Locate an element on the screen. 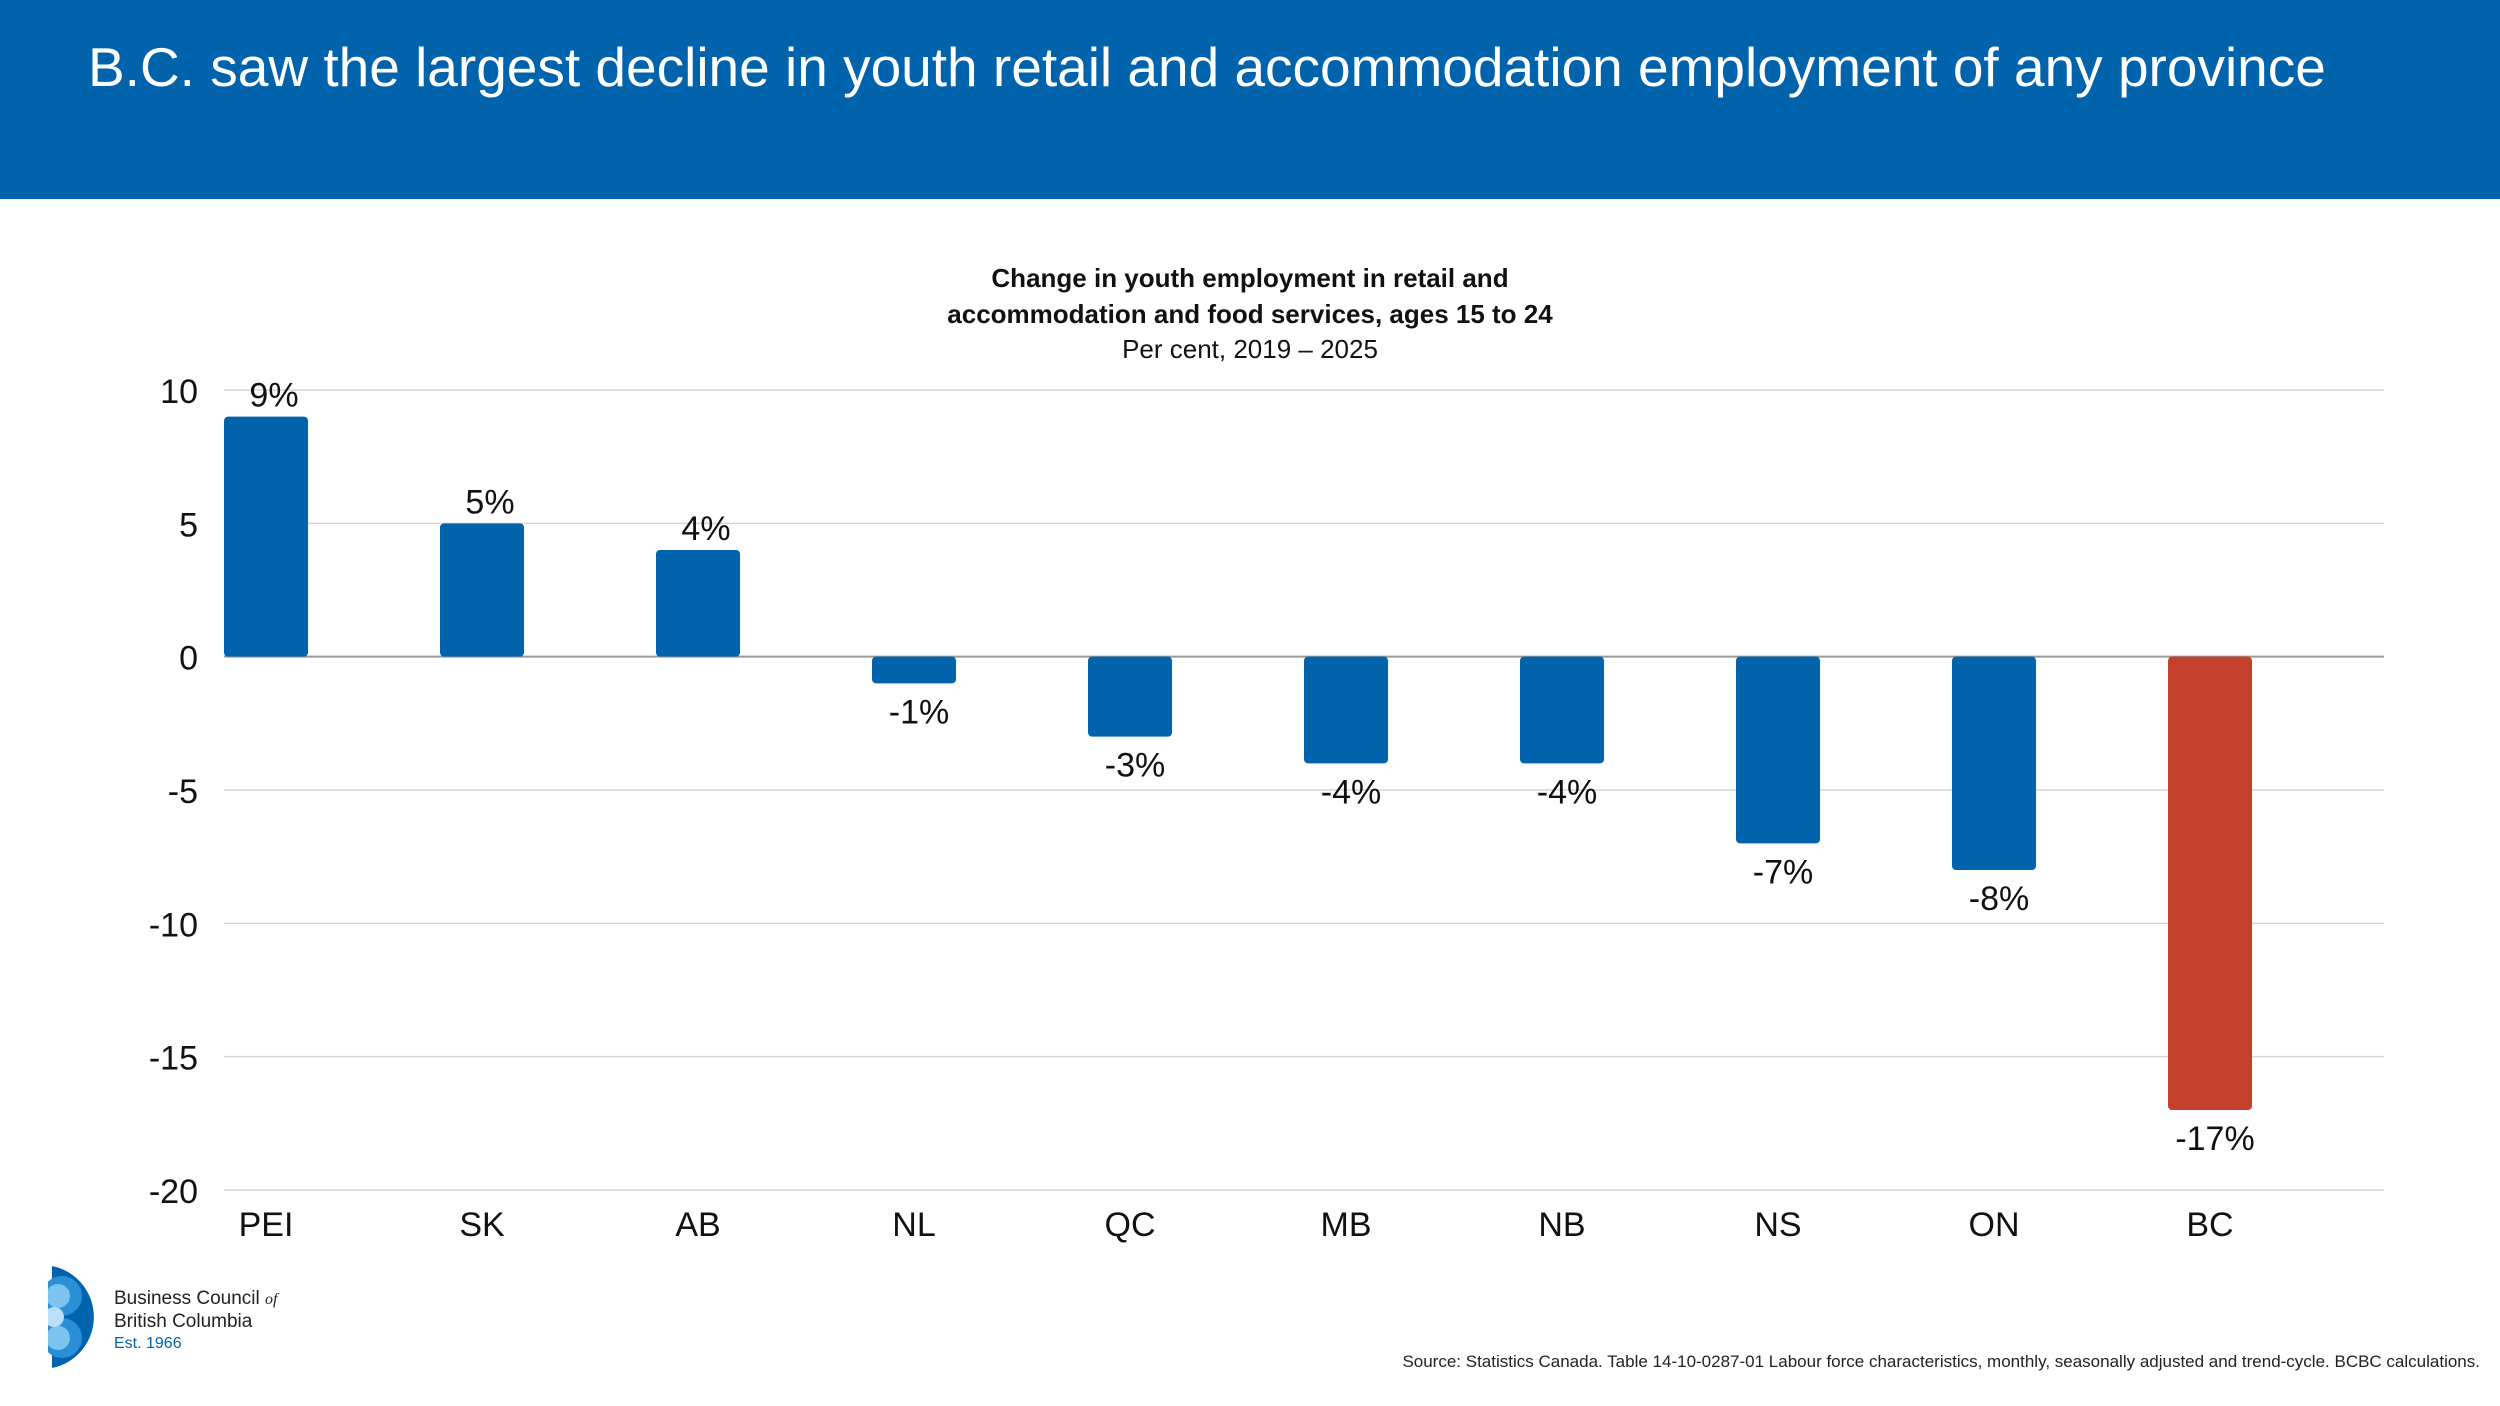 The height and width of the screenshot is (1406, 2500). data-label: -8% is located at coordinates (1999, 899).